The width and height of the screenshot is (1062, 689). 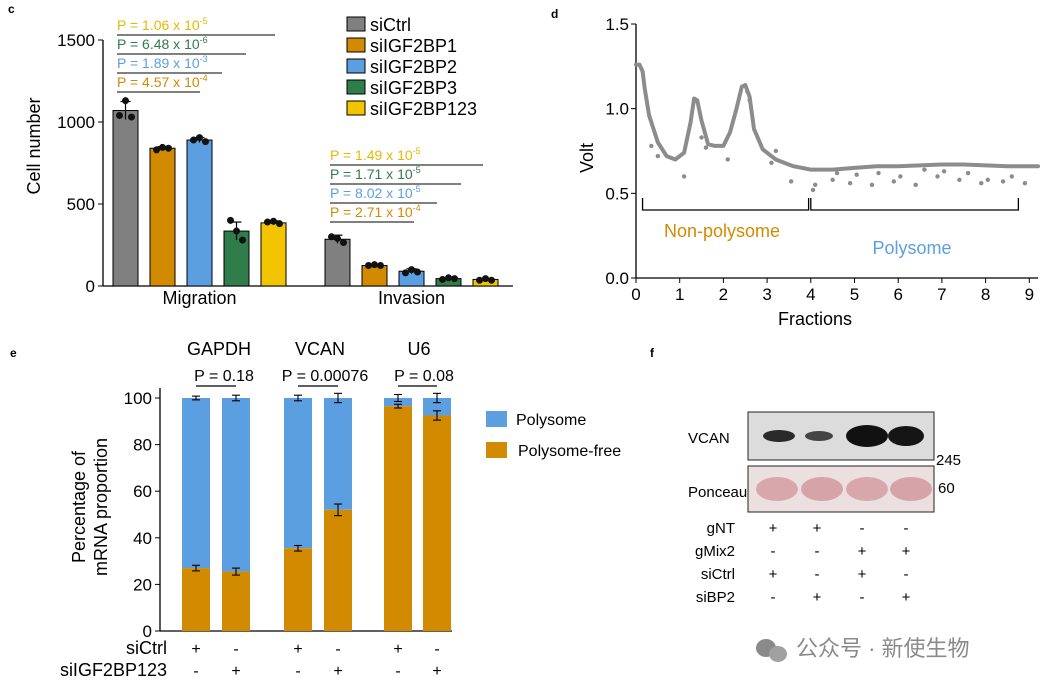 What do you see at coordinates (199, 298) in the screenshot?
I see `group-label-Migration: Migration` at bounding box center [199, 298].